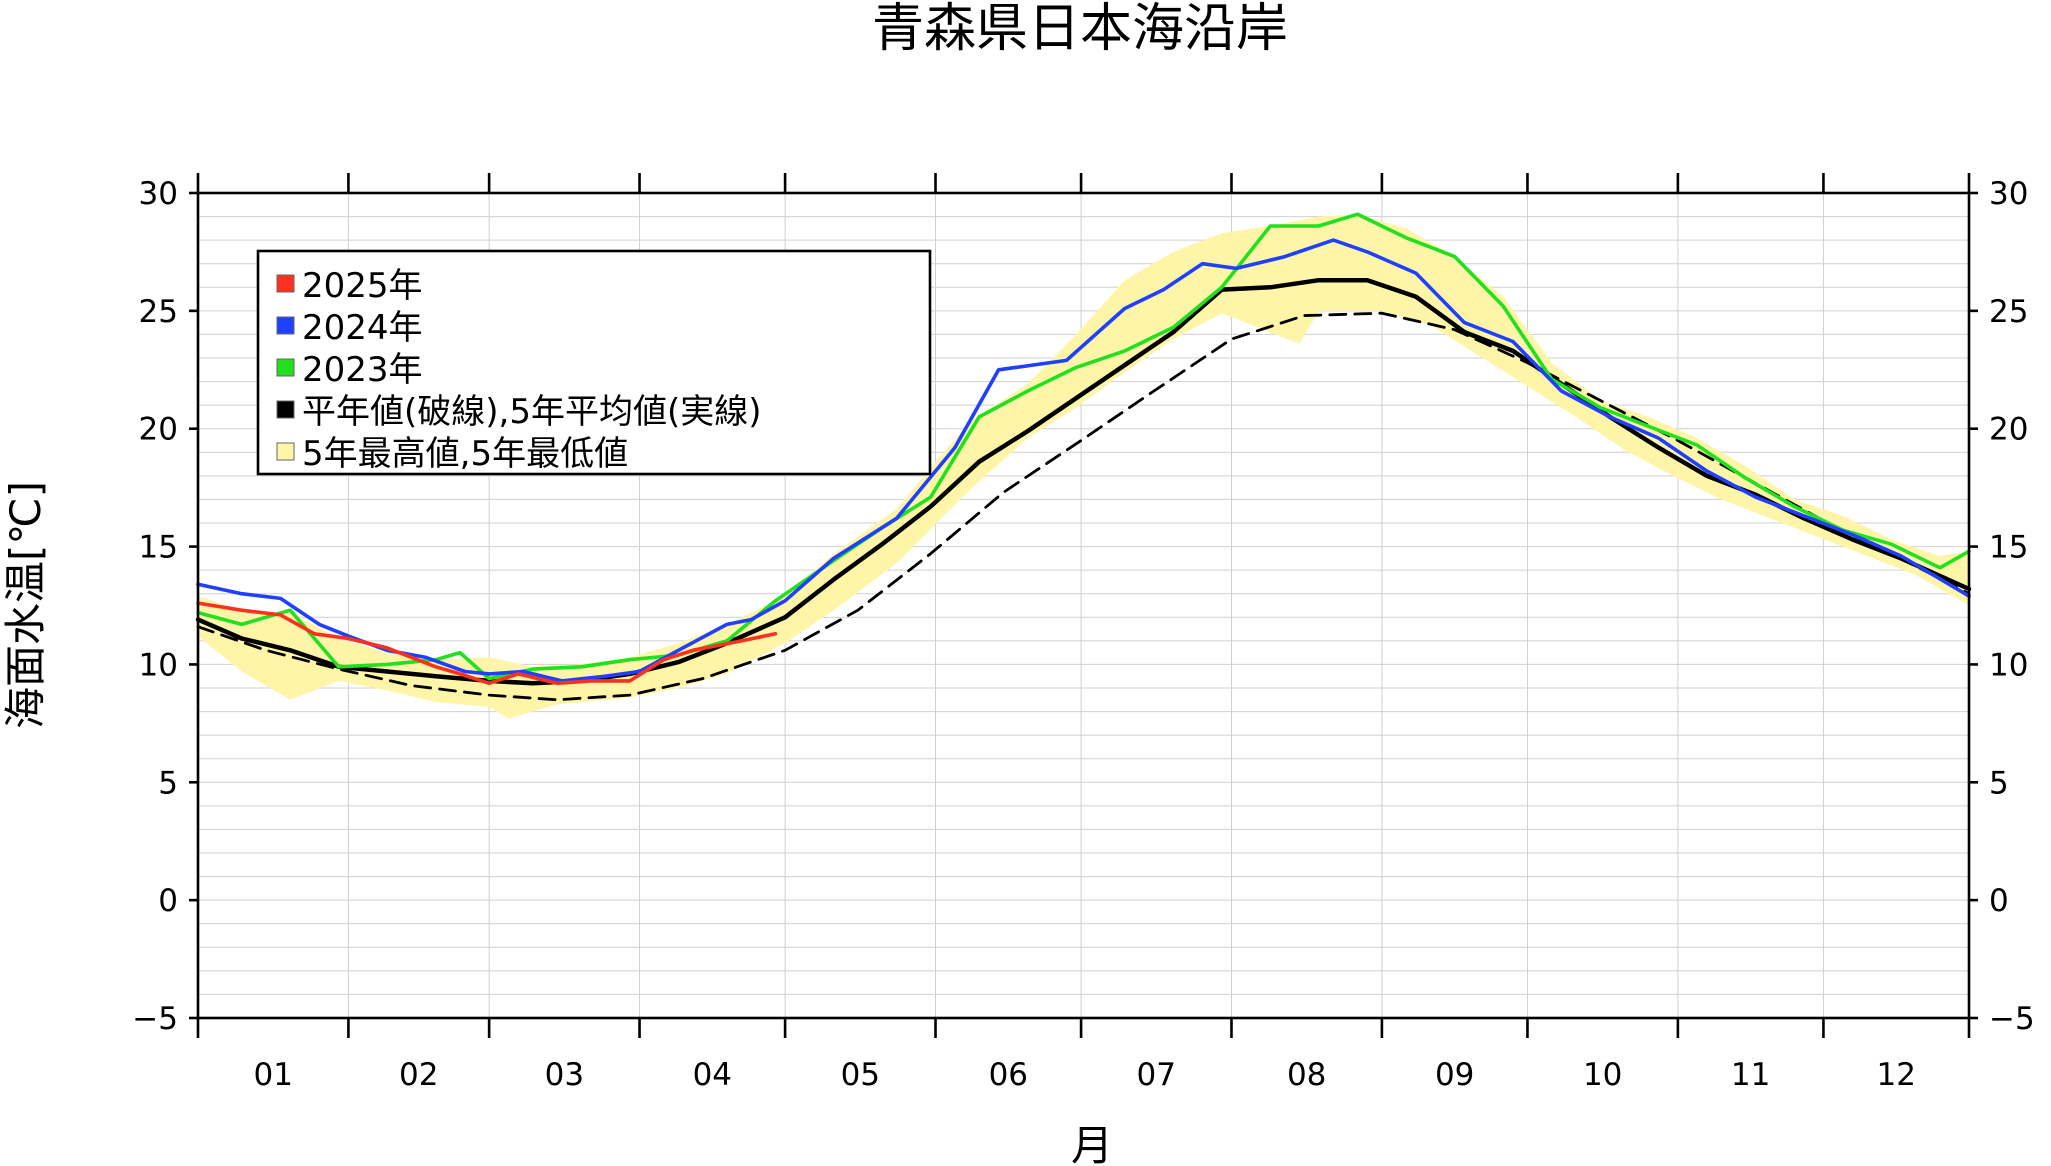 The width and height of the screenshot is (2051, 1166). Describe the element at coordinates (158, 430) in the screenshot. I see `y-tick-label-left: 20` at that location.